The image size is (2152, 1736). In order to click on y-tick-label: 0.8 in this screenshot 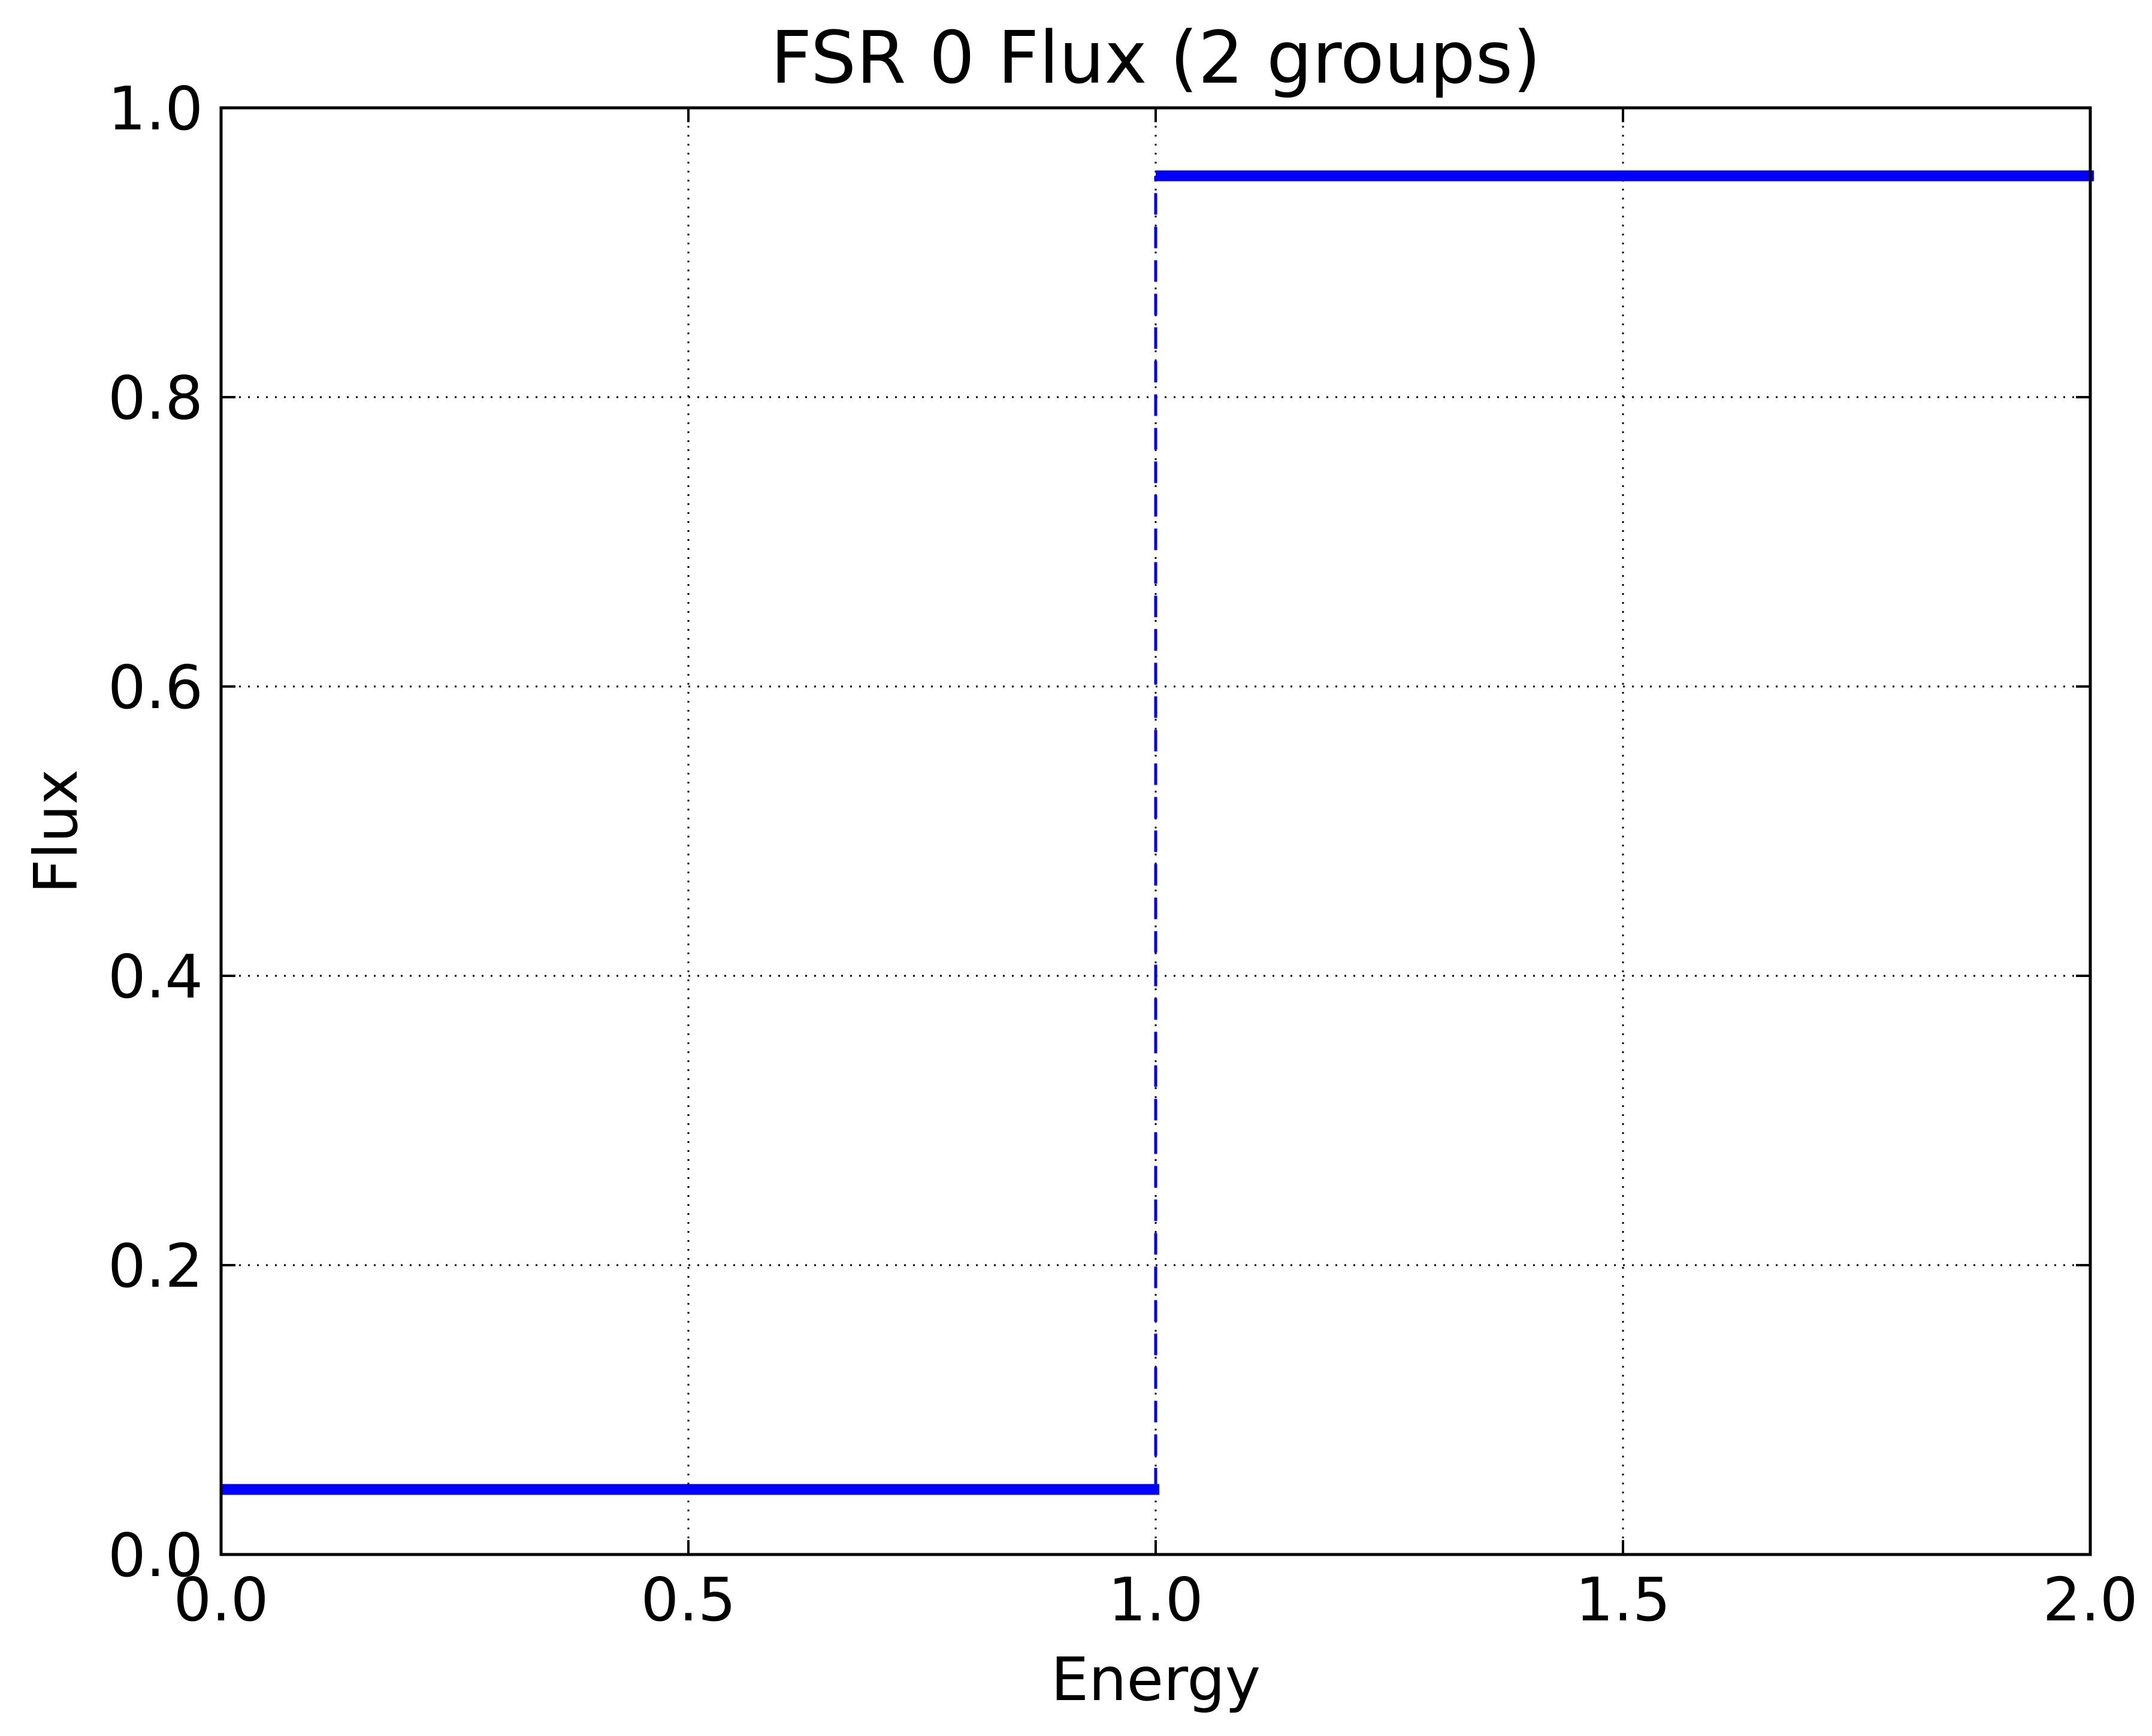, I will do `click(155, 398)`.